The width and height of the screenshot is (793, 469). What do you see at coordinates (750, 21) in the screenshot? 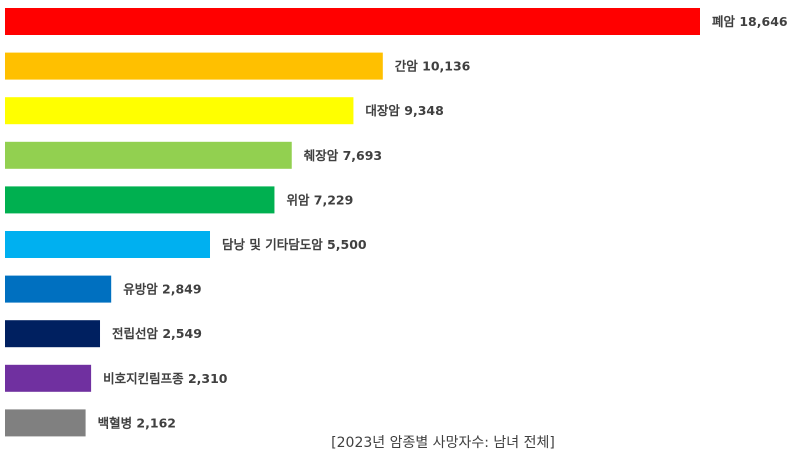
I see `bar-label-1: 폐암 18,646` at bounding box center [750, 21].